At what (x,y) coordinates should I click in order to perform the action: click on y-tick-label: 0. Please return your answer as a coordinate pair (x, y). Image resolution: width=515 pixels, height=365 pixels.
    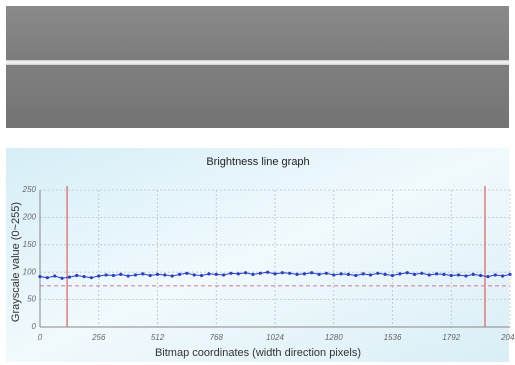
    Looking at the image, I should click on (34, 326).